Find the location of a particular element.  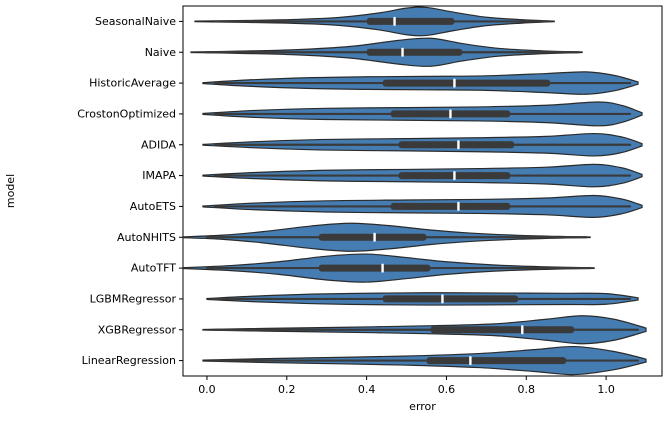

y-tick-label: LGBMRegressor is located at coordinates (133, 298).